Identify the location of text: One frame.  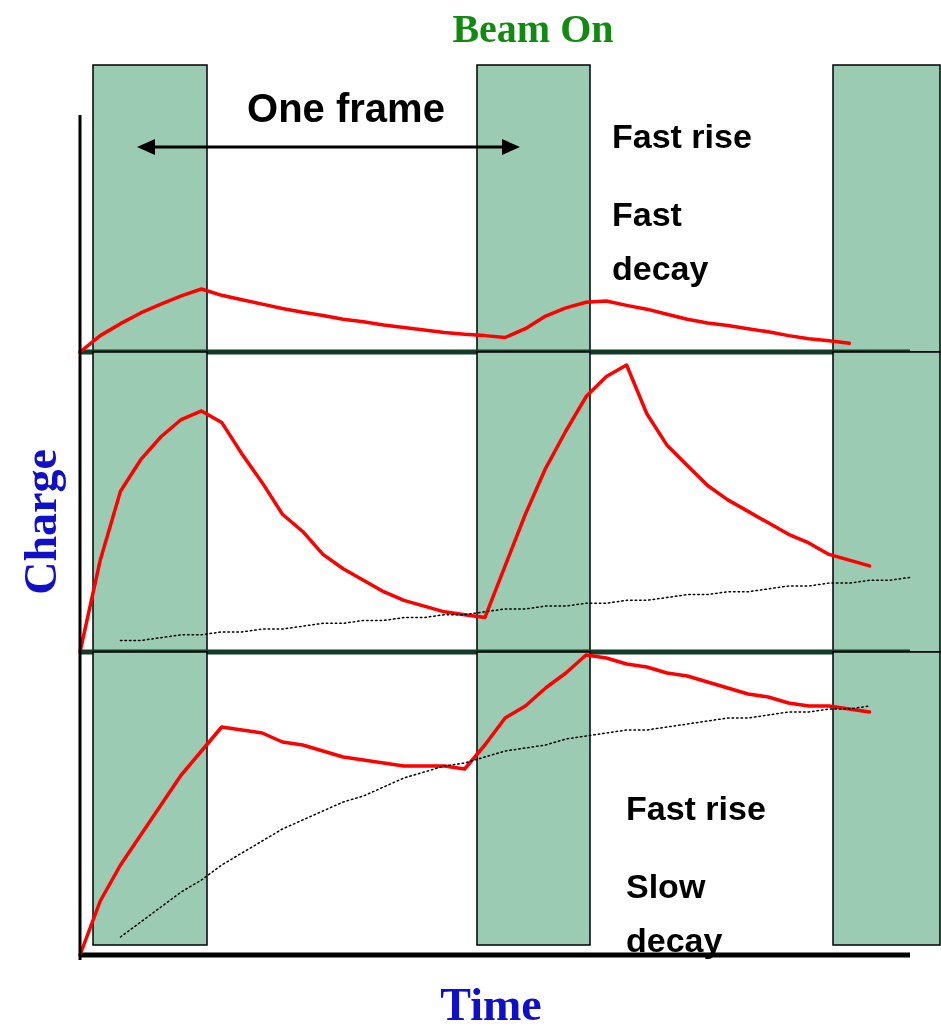
(346, 108).